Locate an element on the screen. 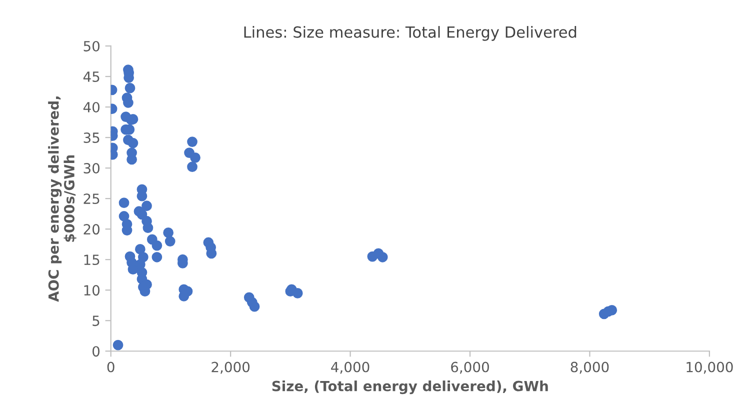  x-tick-label: 2,000 is located at coordinates (231, 368).